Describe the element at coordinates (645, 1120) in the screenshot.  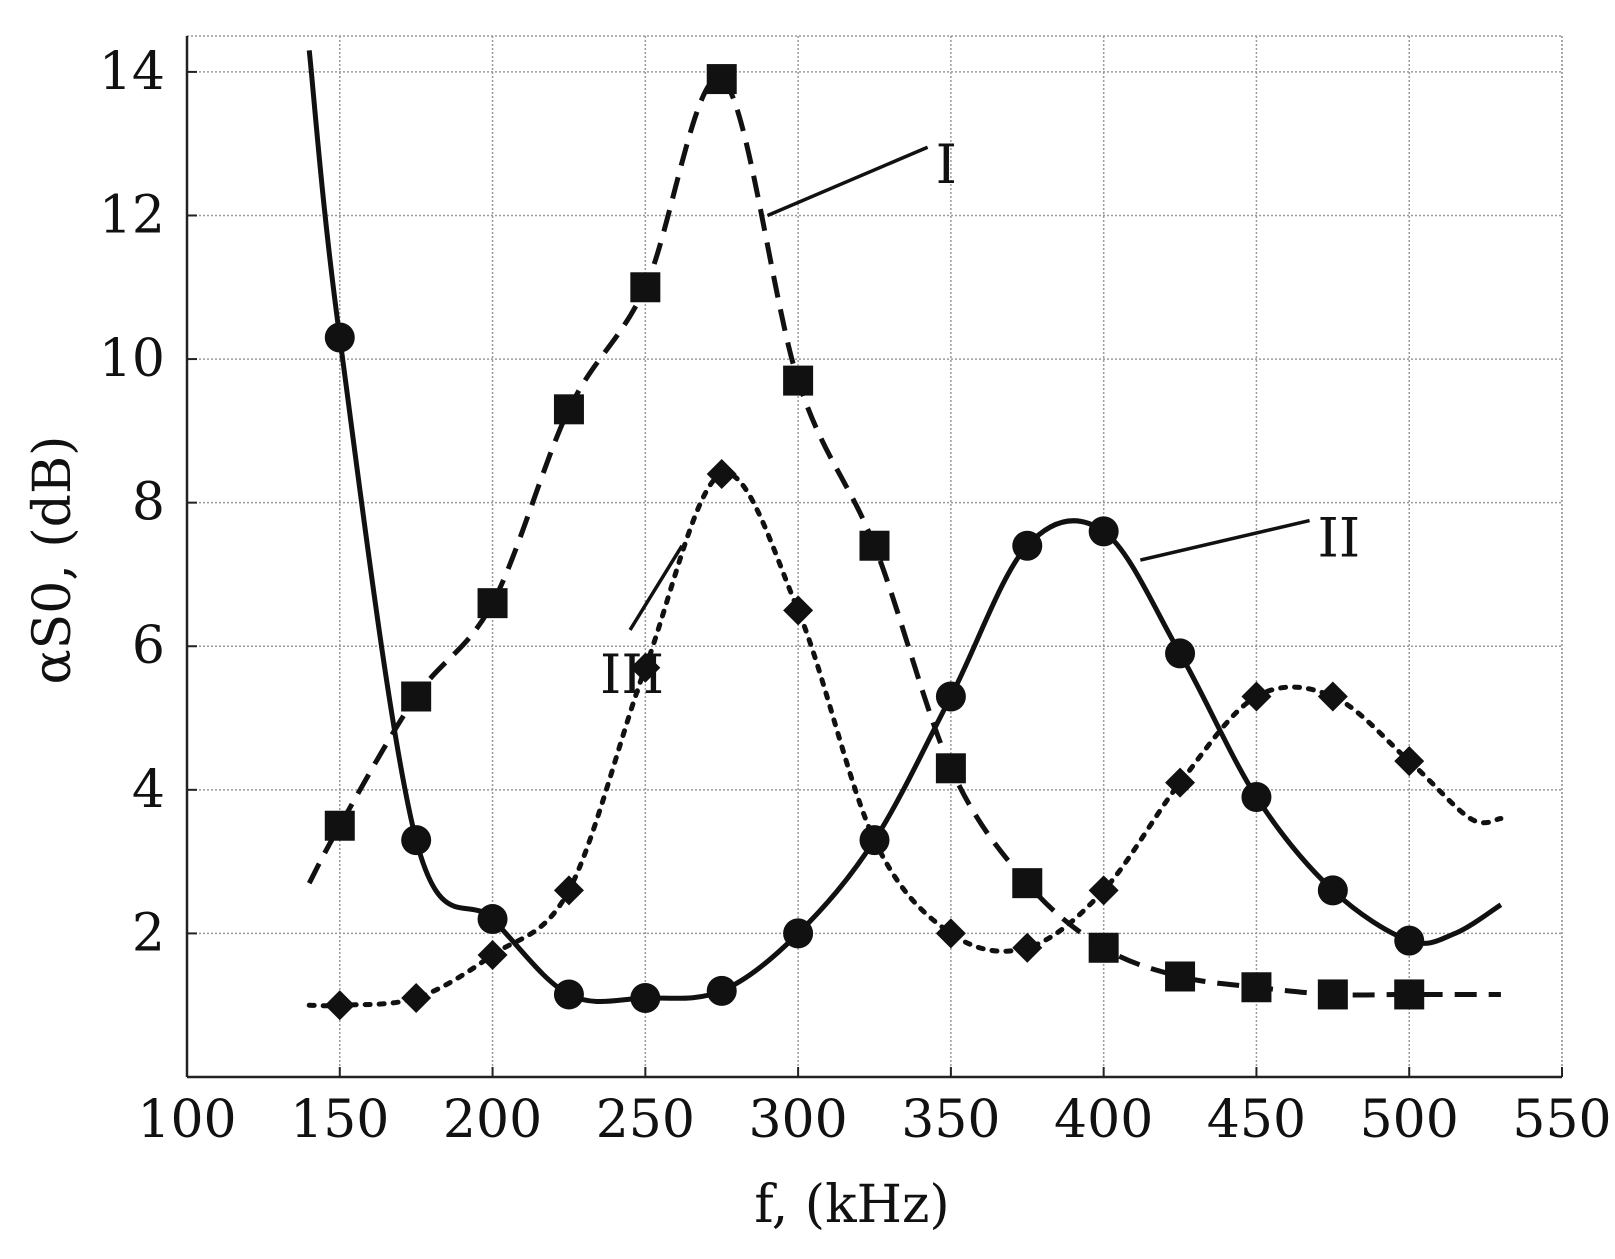
I see `x-tick-label: 250` at that location.